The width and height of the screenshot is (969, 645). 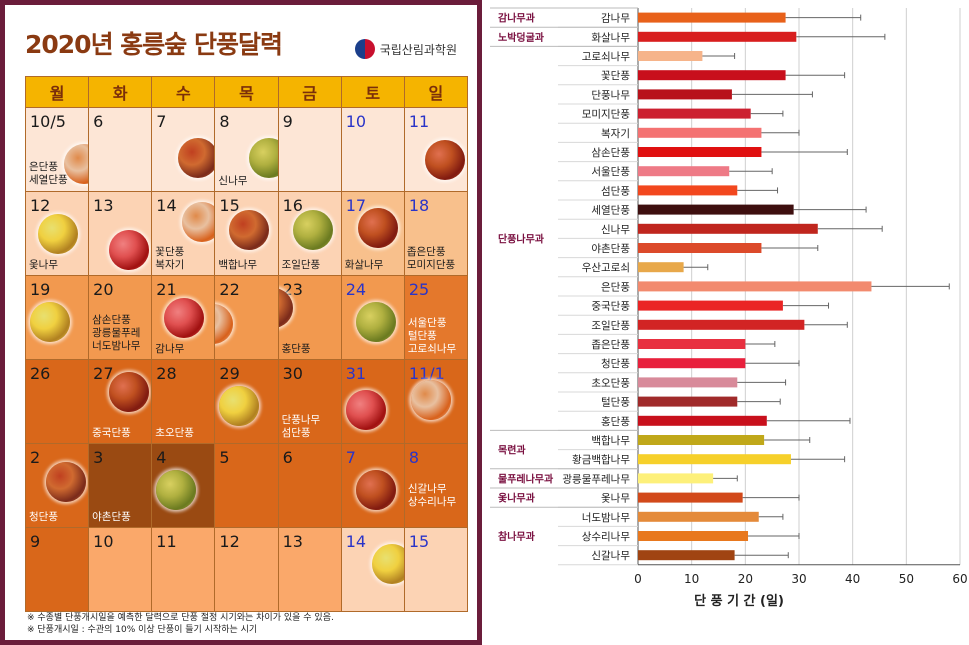 I want to click on day-number: 30, so click(x=292, y=373).